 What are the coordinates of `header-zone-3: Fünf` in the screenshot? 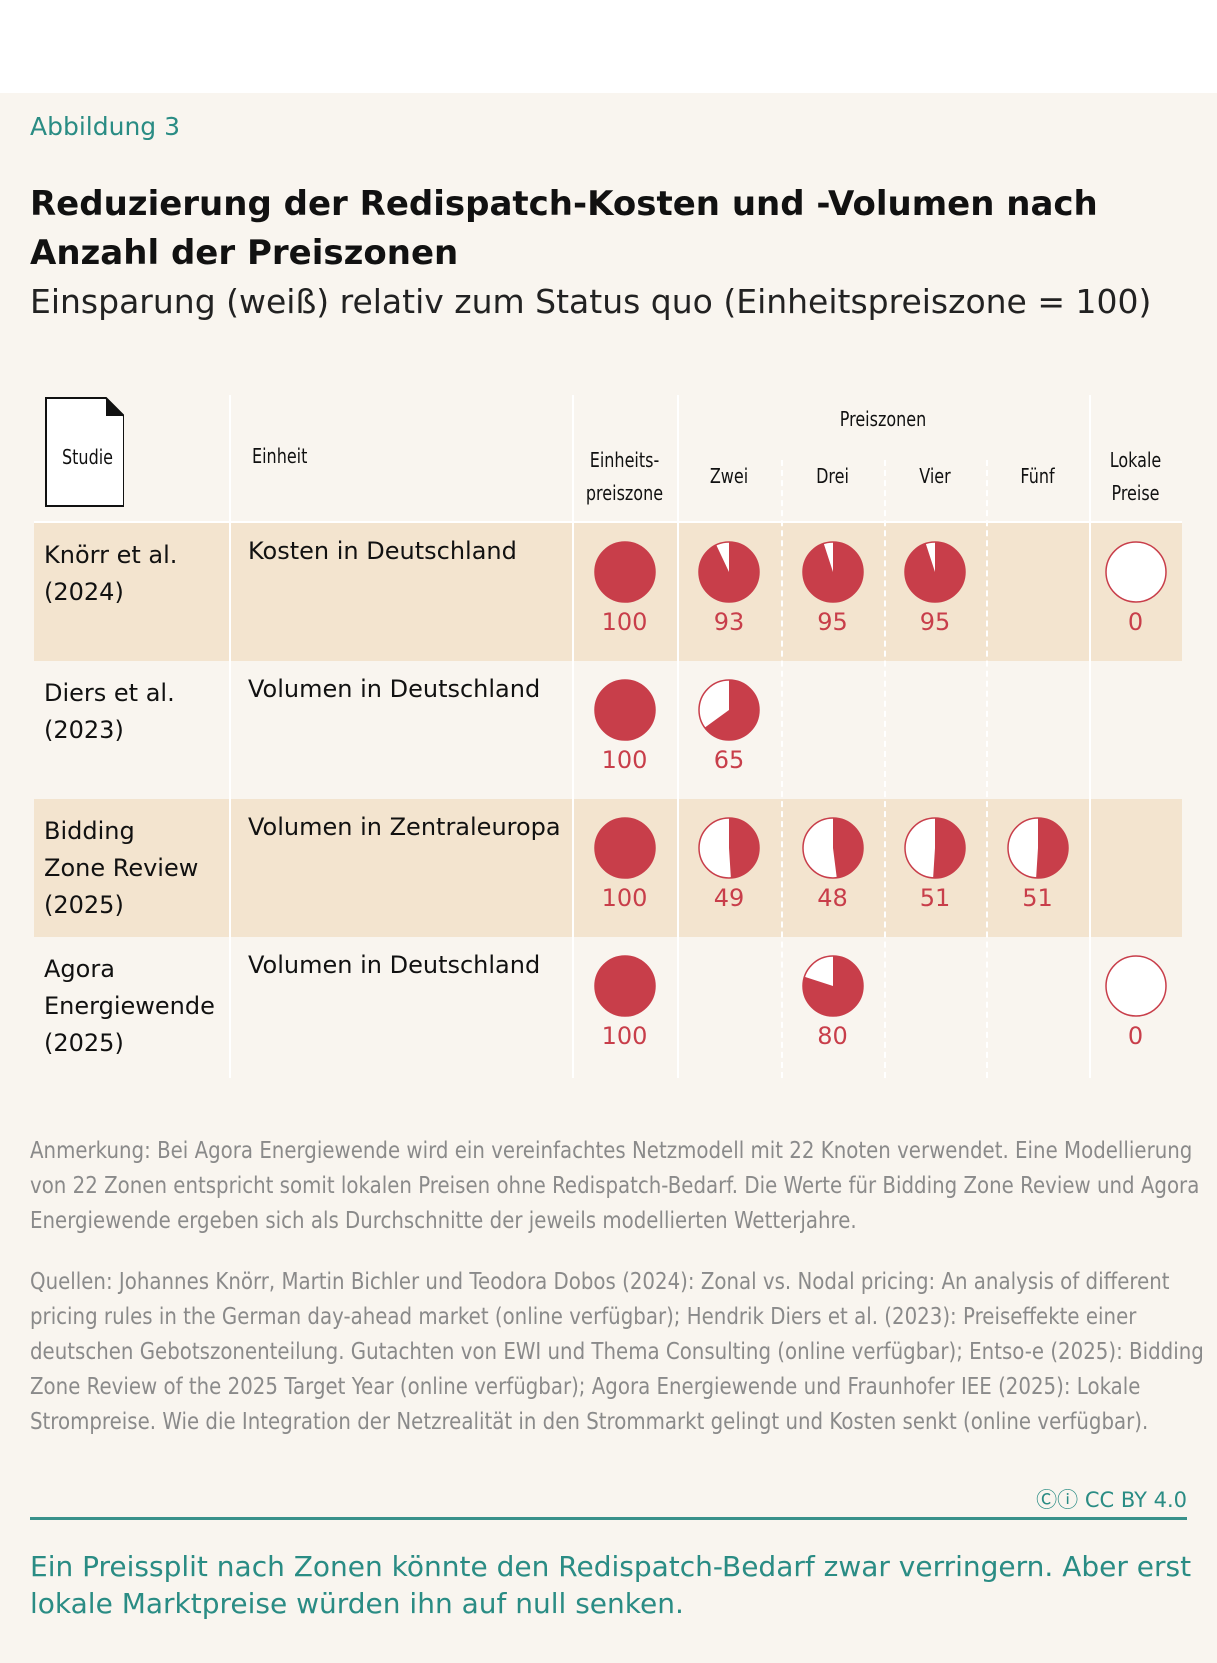 It's located at (1037, 476).